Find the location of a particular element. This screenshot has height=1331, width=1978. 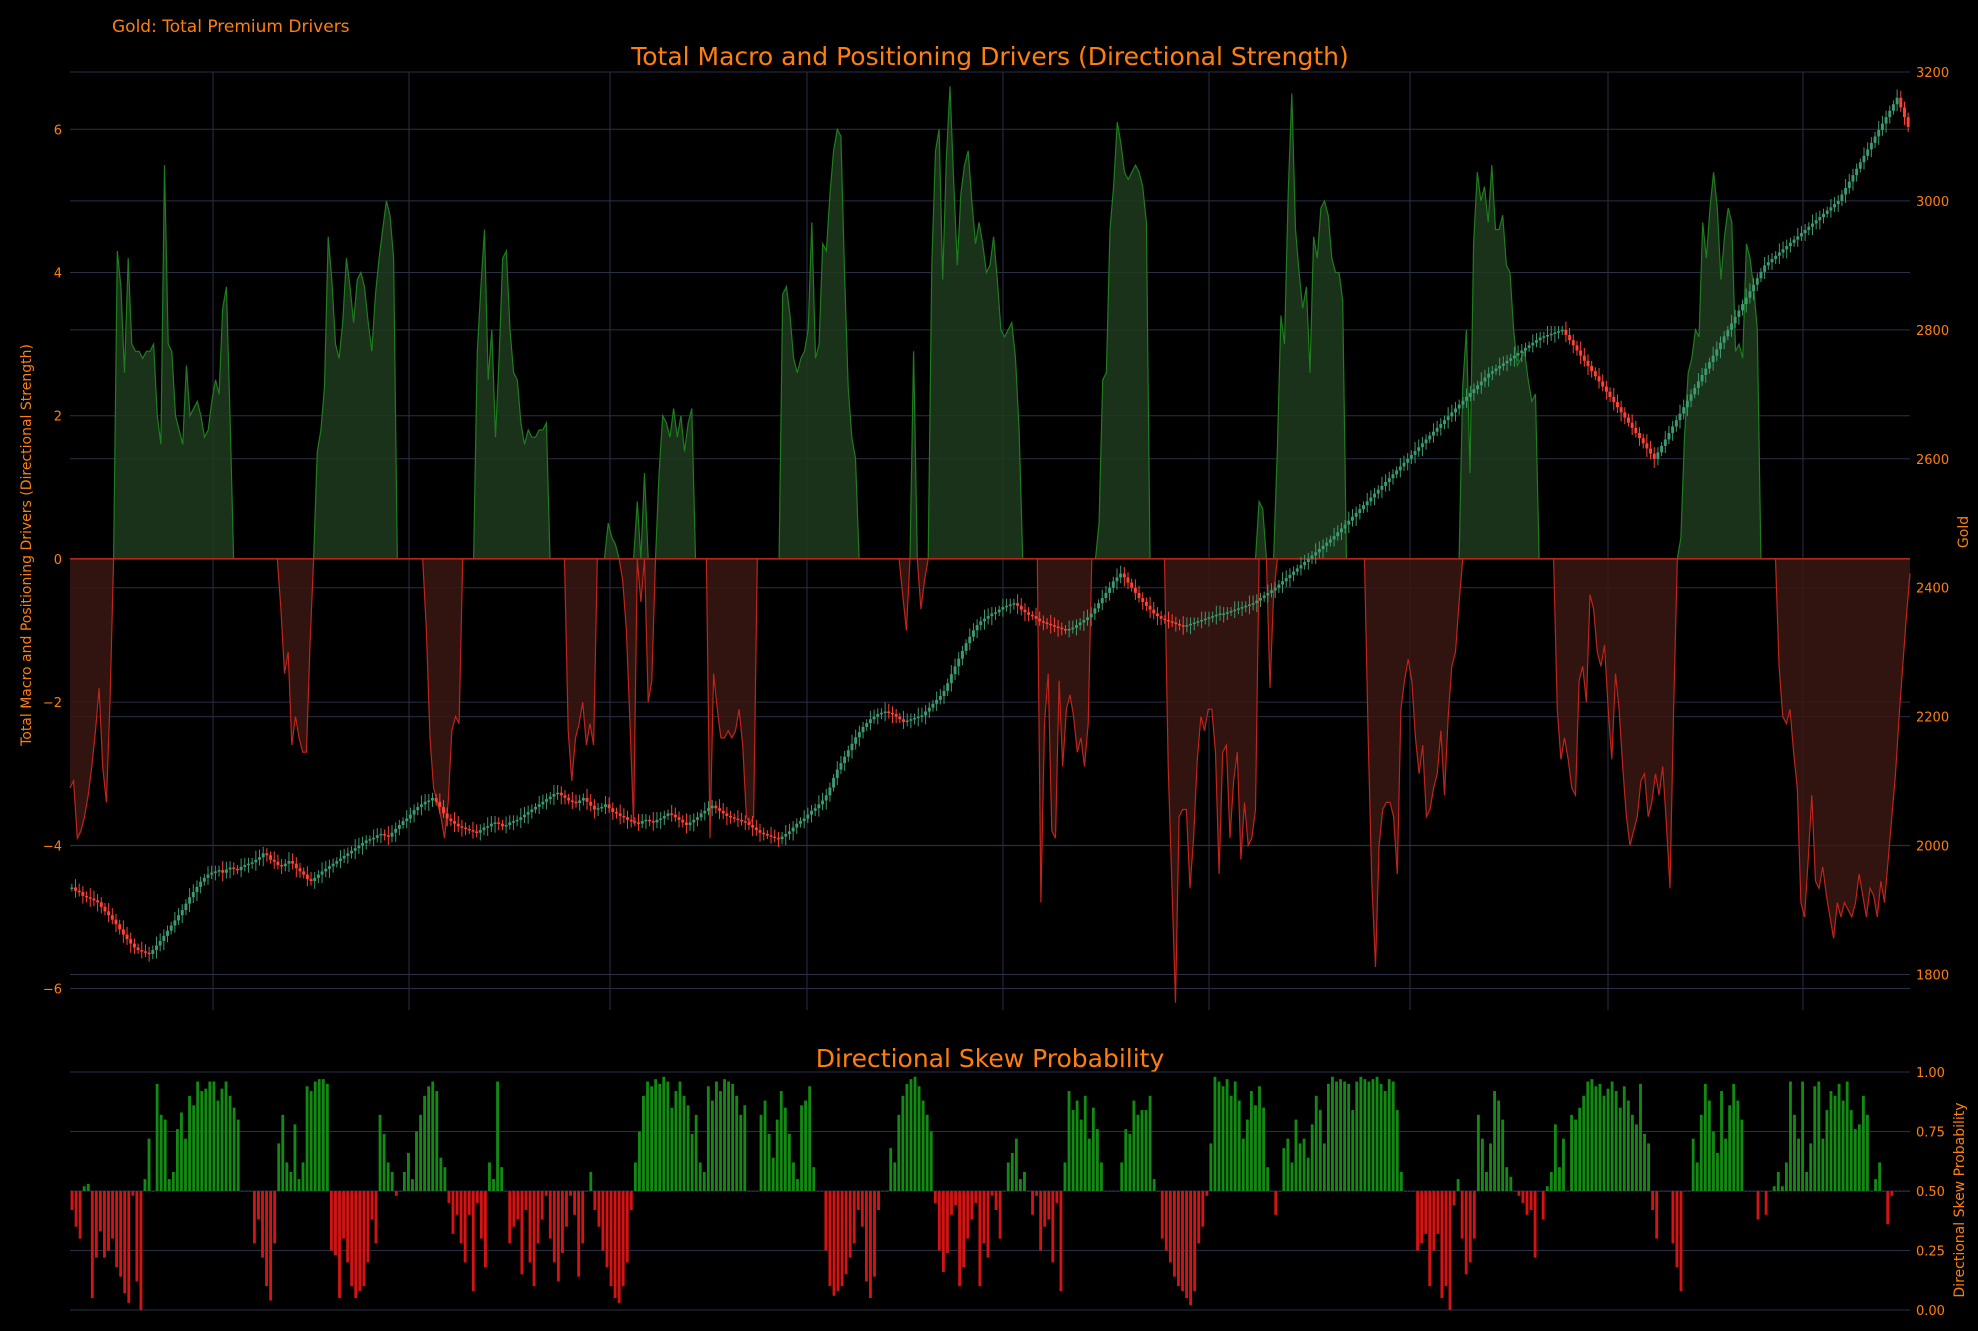

right-y-tick-label: 2800 is located at coordinates (1932, 331).